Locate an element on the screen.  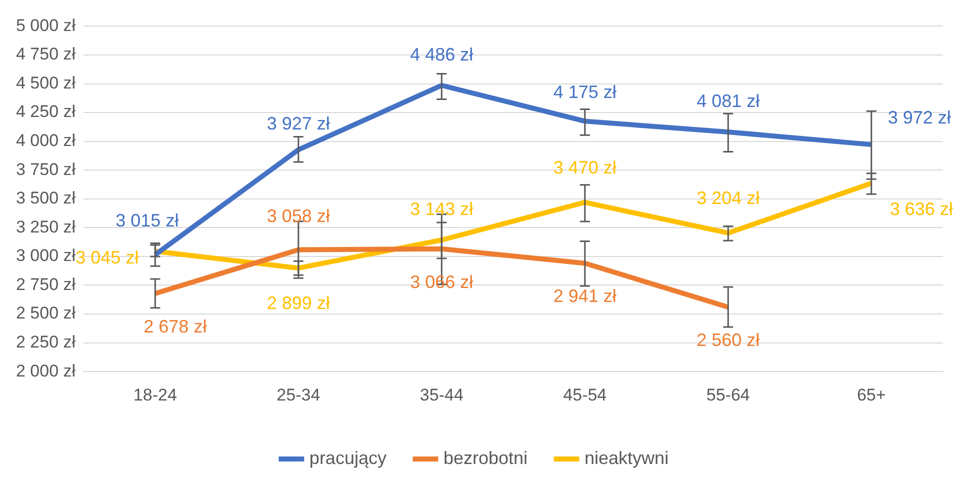
data-label: 3 045 zł is located at coordinates (107, 257).